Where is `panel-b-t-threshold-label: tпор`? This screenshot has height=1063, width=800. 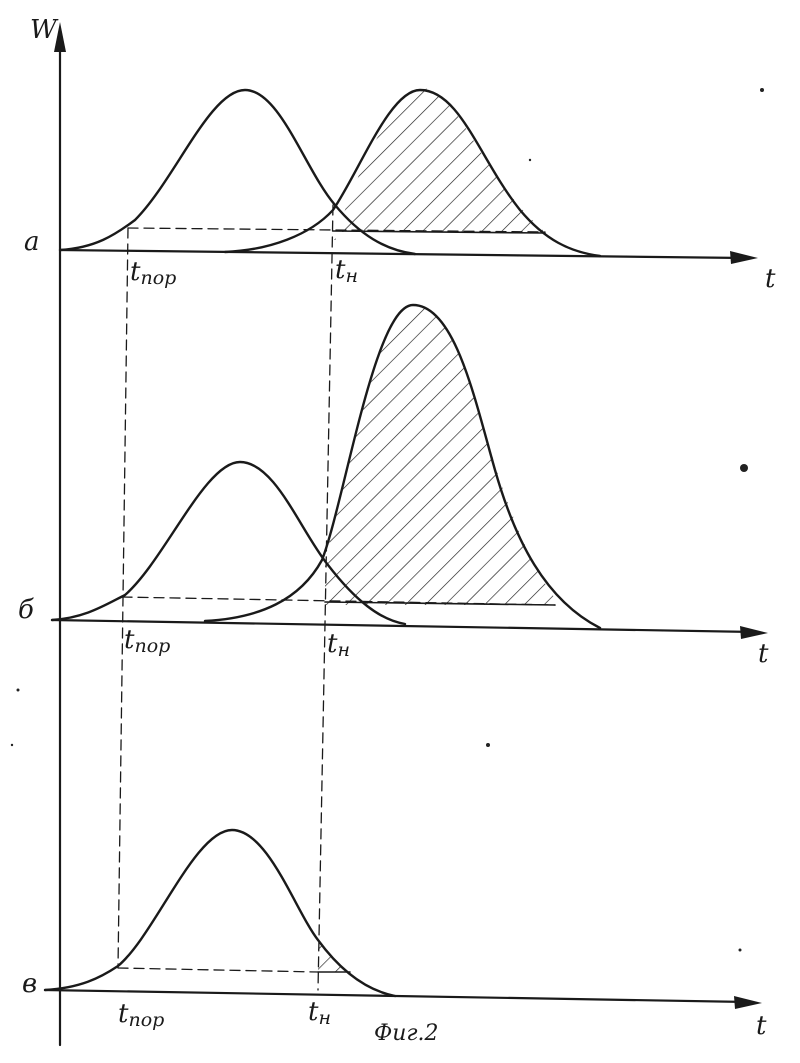 panel-b-t-threshold-label: tпор is located at coordinates (147, 641).